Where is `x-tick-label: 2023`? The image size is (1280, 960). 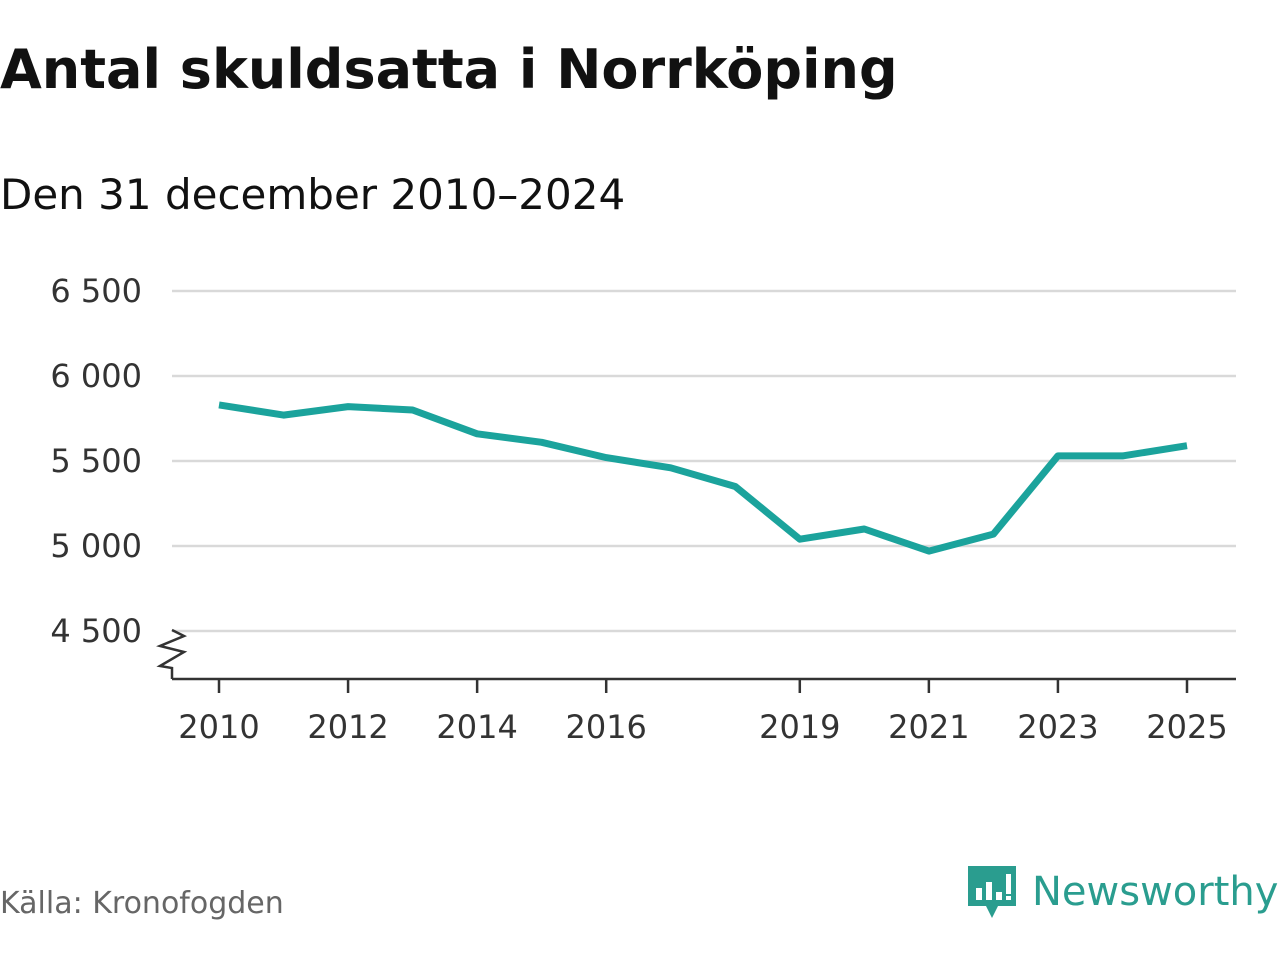
x-tick-label: 2023 is located at coordinates (1057, 727).